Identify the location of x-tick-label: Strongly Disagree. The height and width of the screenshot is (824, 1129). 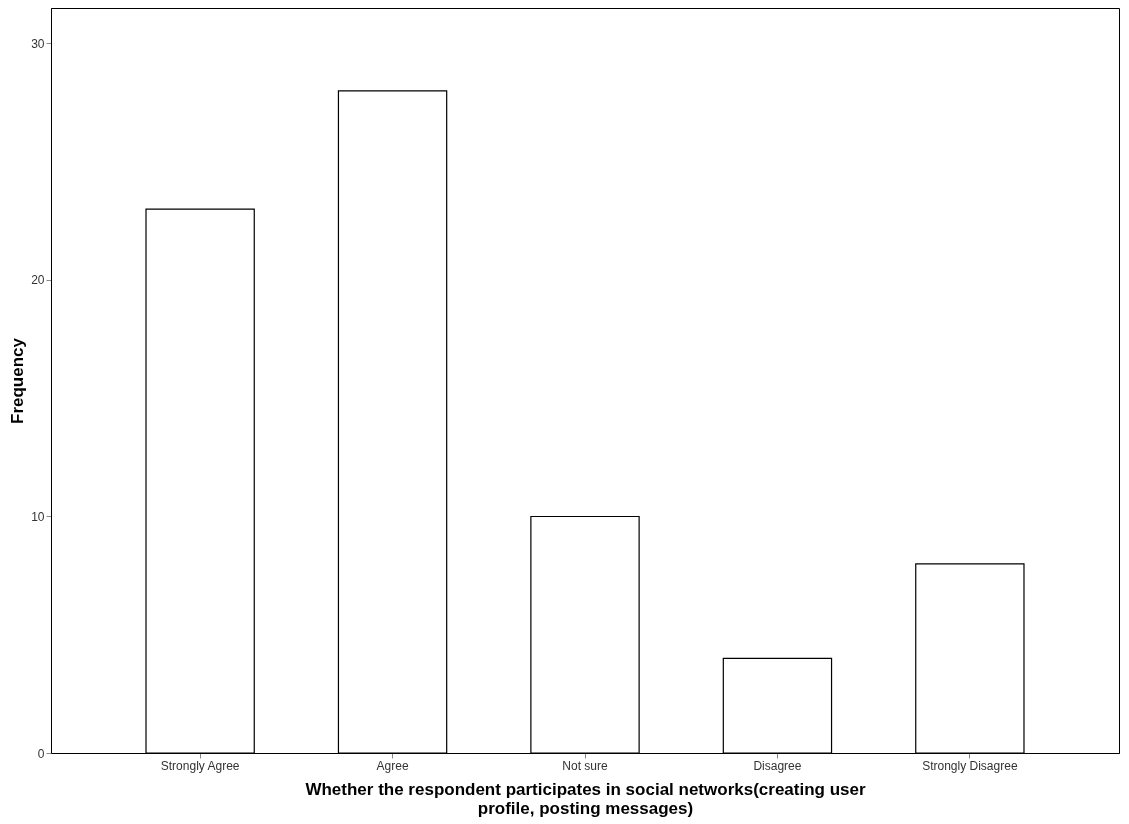
(970, 765).